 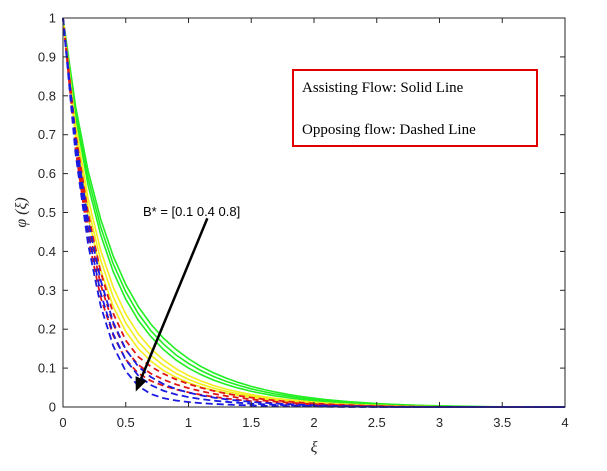 What do you see at coordinates (62, 422) in the screenshot?
I see `x-tick-label: 0` at bounding box center [62, 422].